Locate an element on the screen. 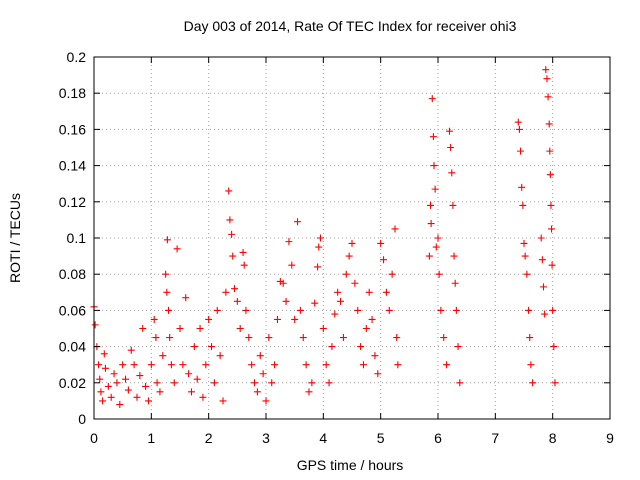  x-tick-label: 2 is located at coordinates (209, 438).